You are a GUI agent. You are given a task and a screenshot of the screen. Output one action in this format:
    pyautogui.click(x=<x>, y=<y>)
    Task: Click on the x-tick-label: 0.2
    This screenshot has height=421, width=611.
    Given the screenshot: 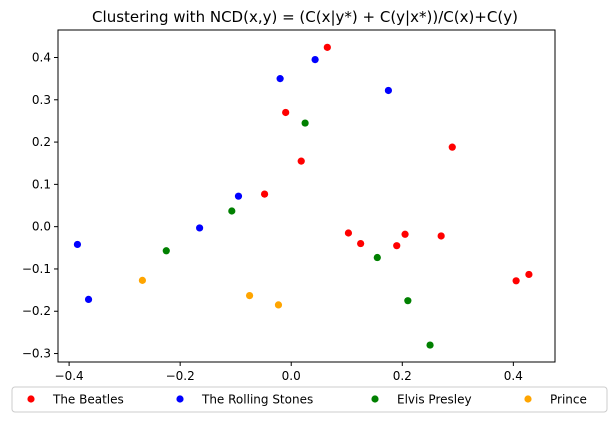 What is the action you would take?
    pyautogui.click(x=402, y=376)
    